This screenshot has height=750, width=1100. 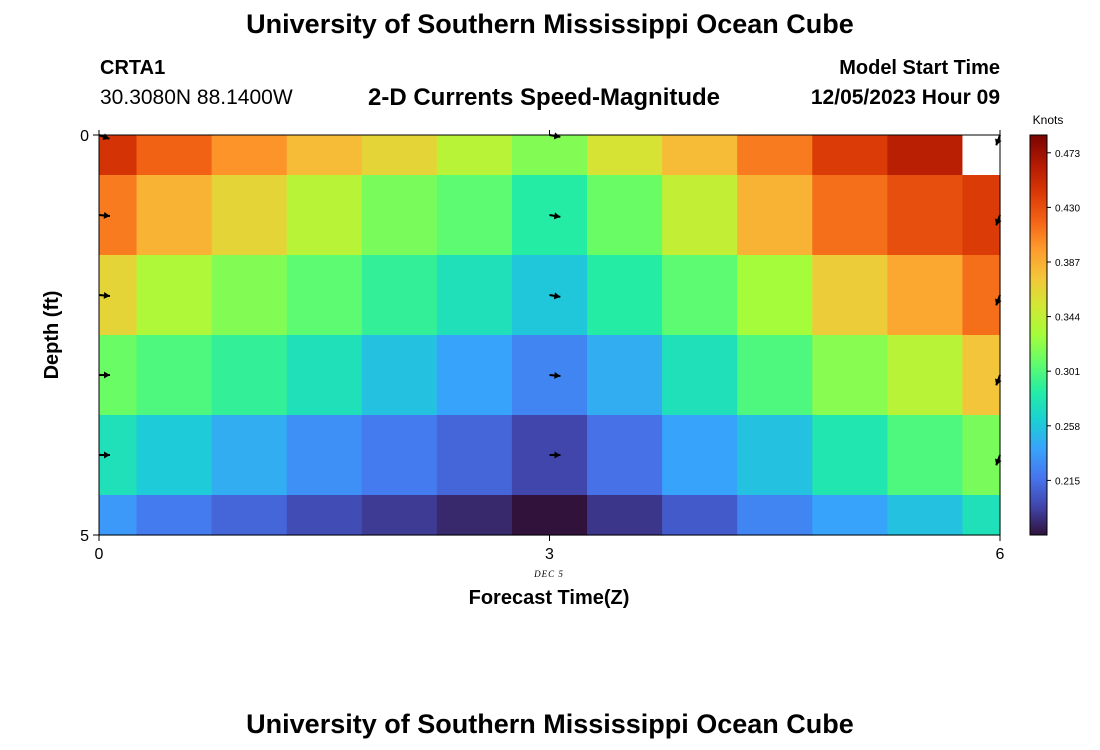 What do you see at coordinates (1067, 372) in the screenshot?
I see `colorbar-tick-label: 0.301` at bounding box center [1067, 372].